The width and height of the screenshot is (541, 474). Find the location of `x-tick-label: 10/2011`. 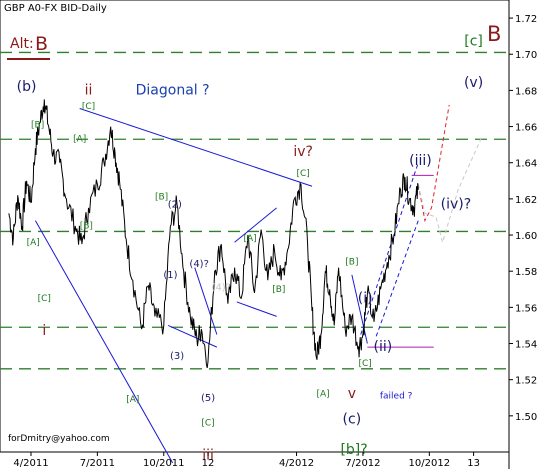

x-tick-label: 10/2011 is located at coordinates (164, 463).